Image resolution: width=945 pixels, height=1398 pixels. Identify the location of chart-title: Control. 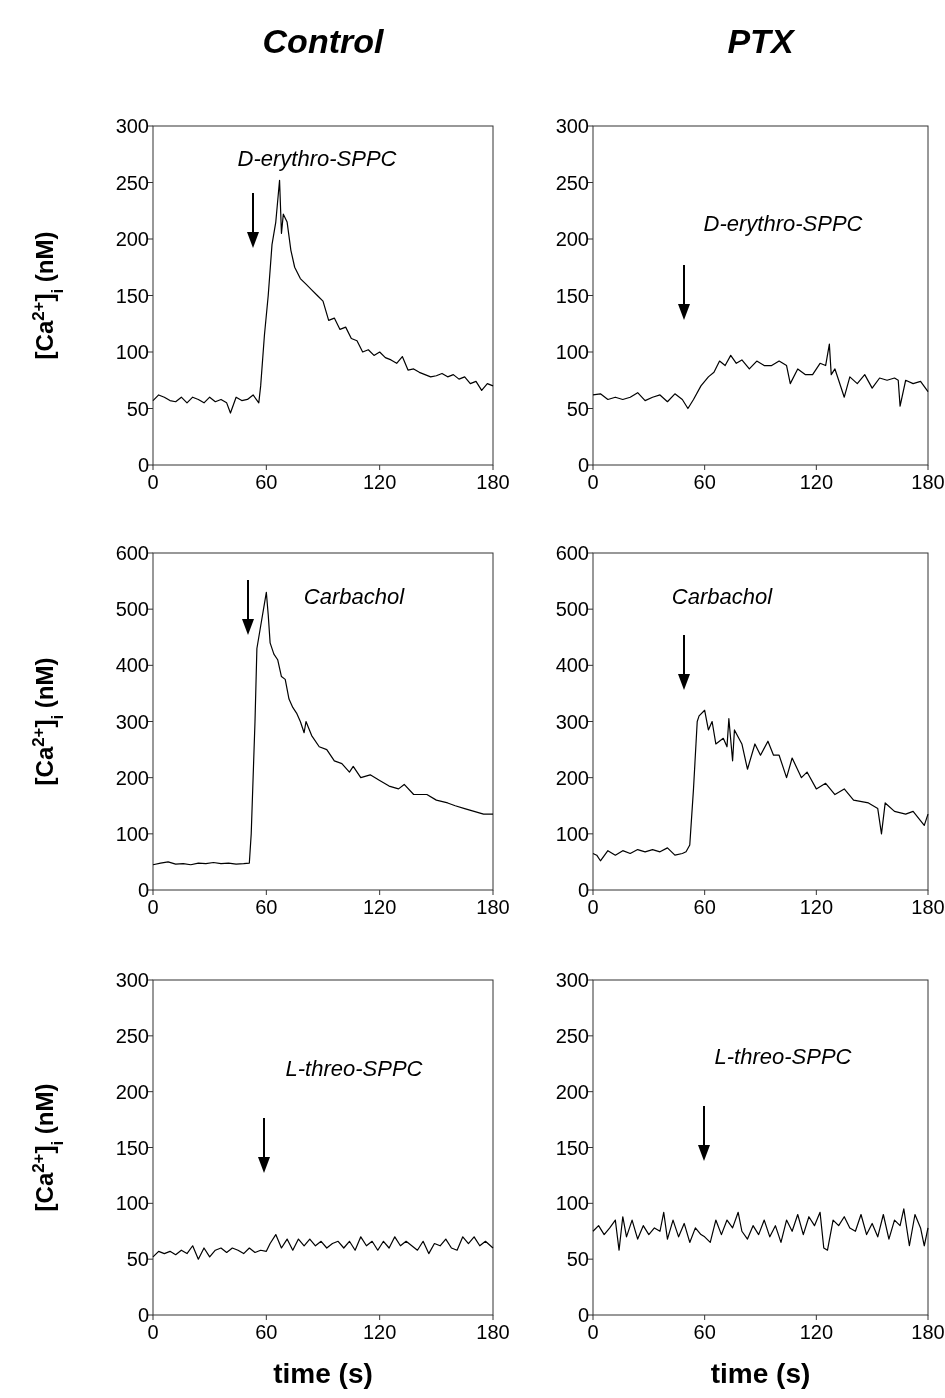
(323, 41).